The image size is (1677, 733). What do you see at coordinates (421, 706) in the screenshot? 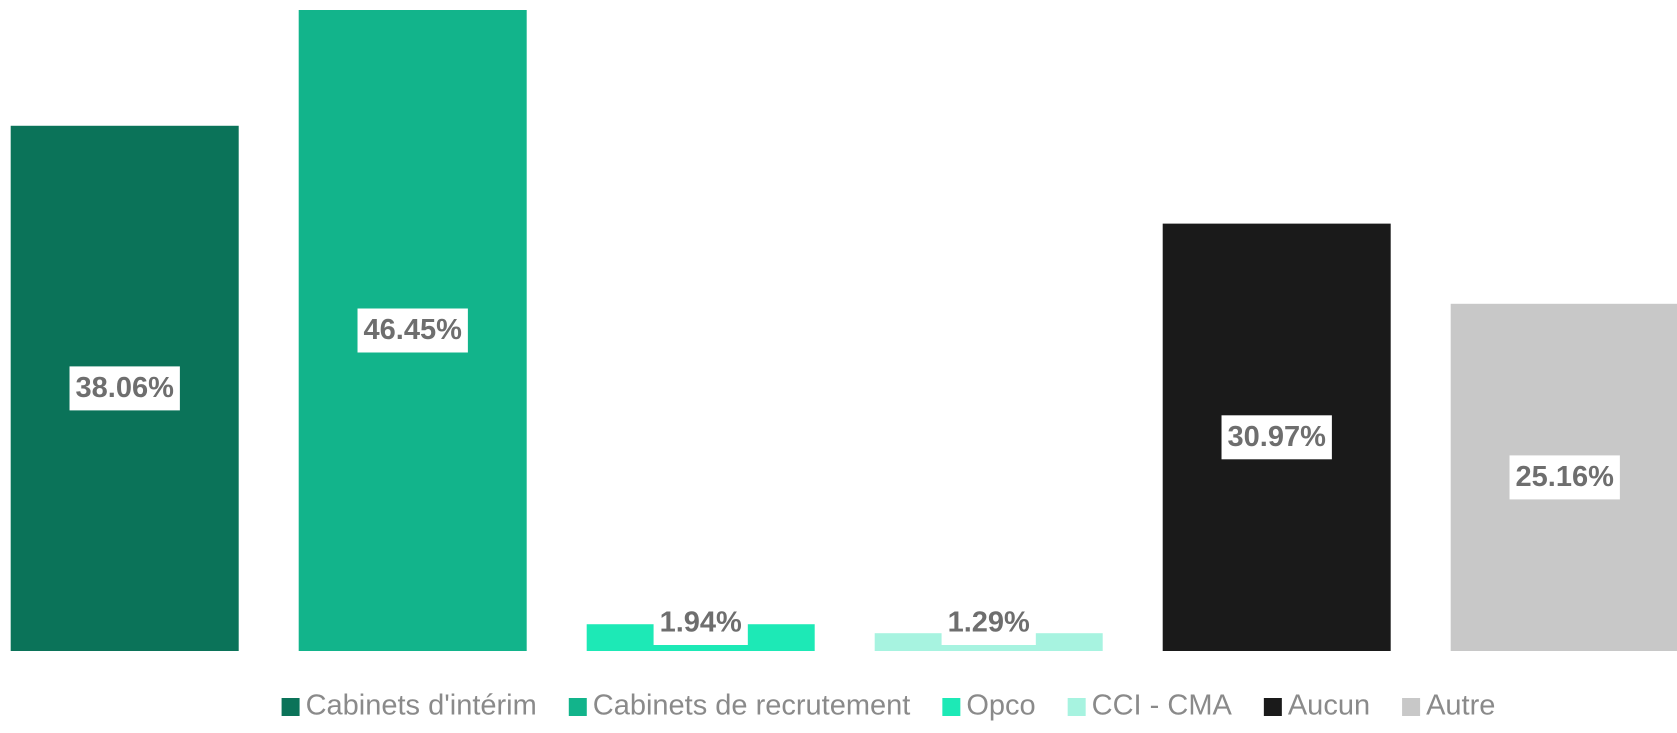
I see `legend-label: Cabinets d'intérim` at bounding box center [421, 706].